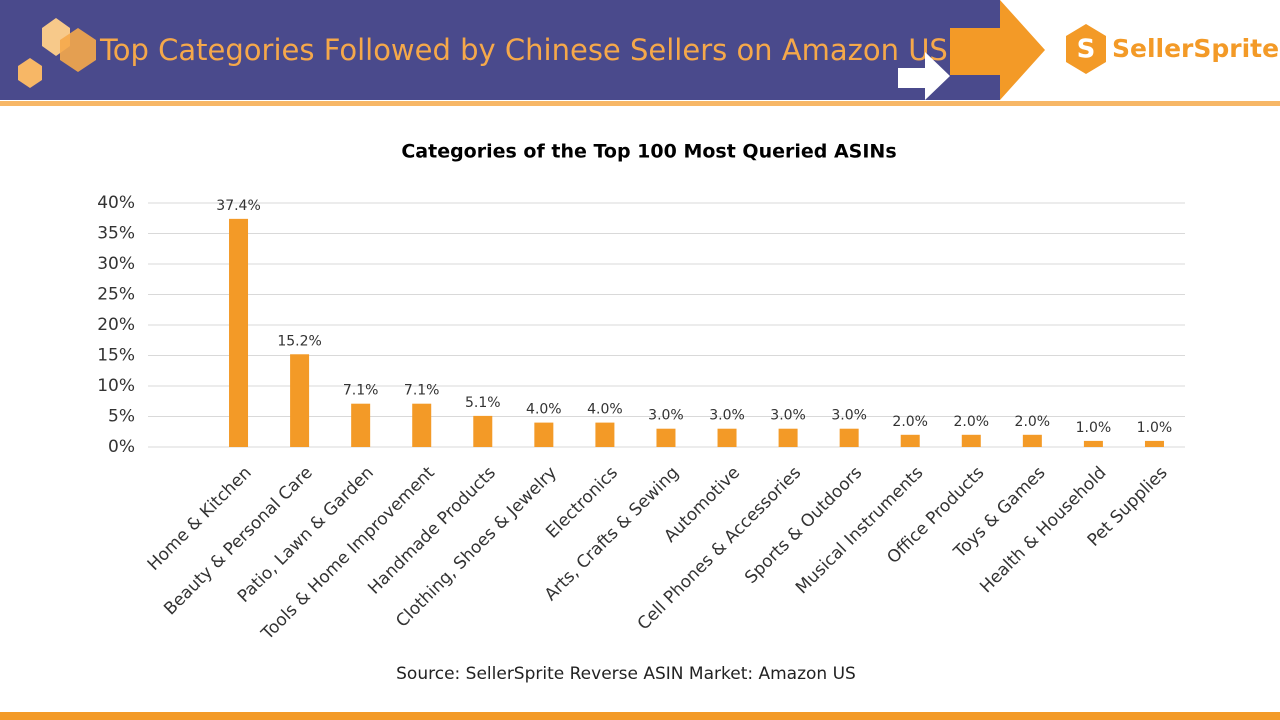  I want to click on y-tick-label: 15%, so click(116, 356).